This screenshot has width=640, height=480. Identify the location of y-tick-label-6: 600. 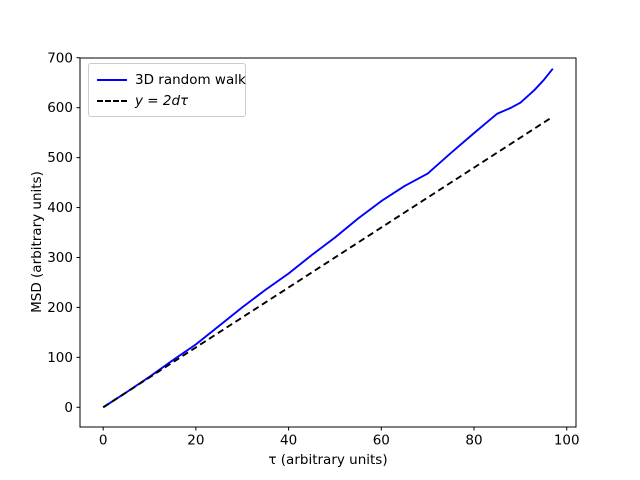
(60, 108).